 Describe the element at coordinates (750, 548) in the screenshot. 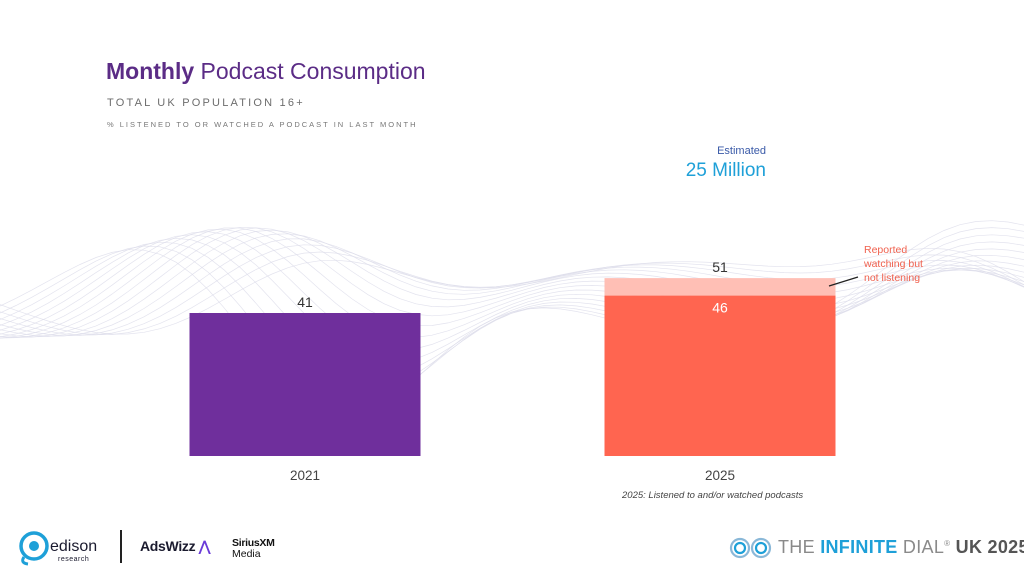

I see `infinite-dial-icon` at that location.